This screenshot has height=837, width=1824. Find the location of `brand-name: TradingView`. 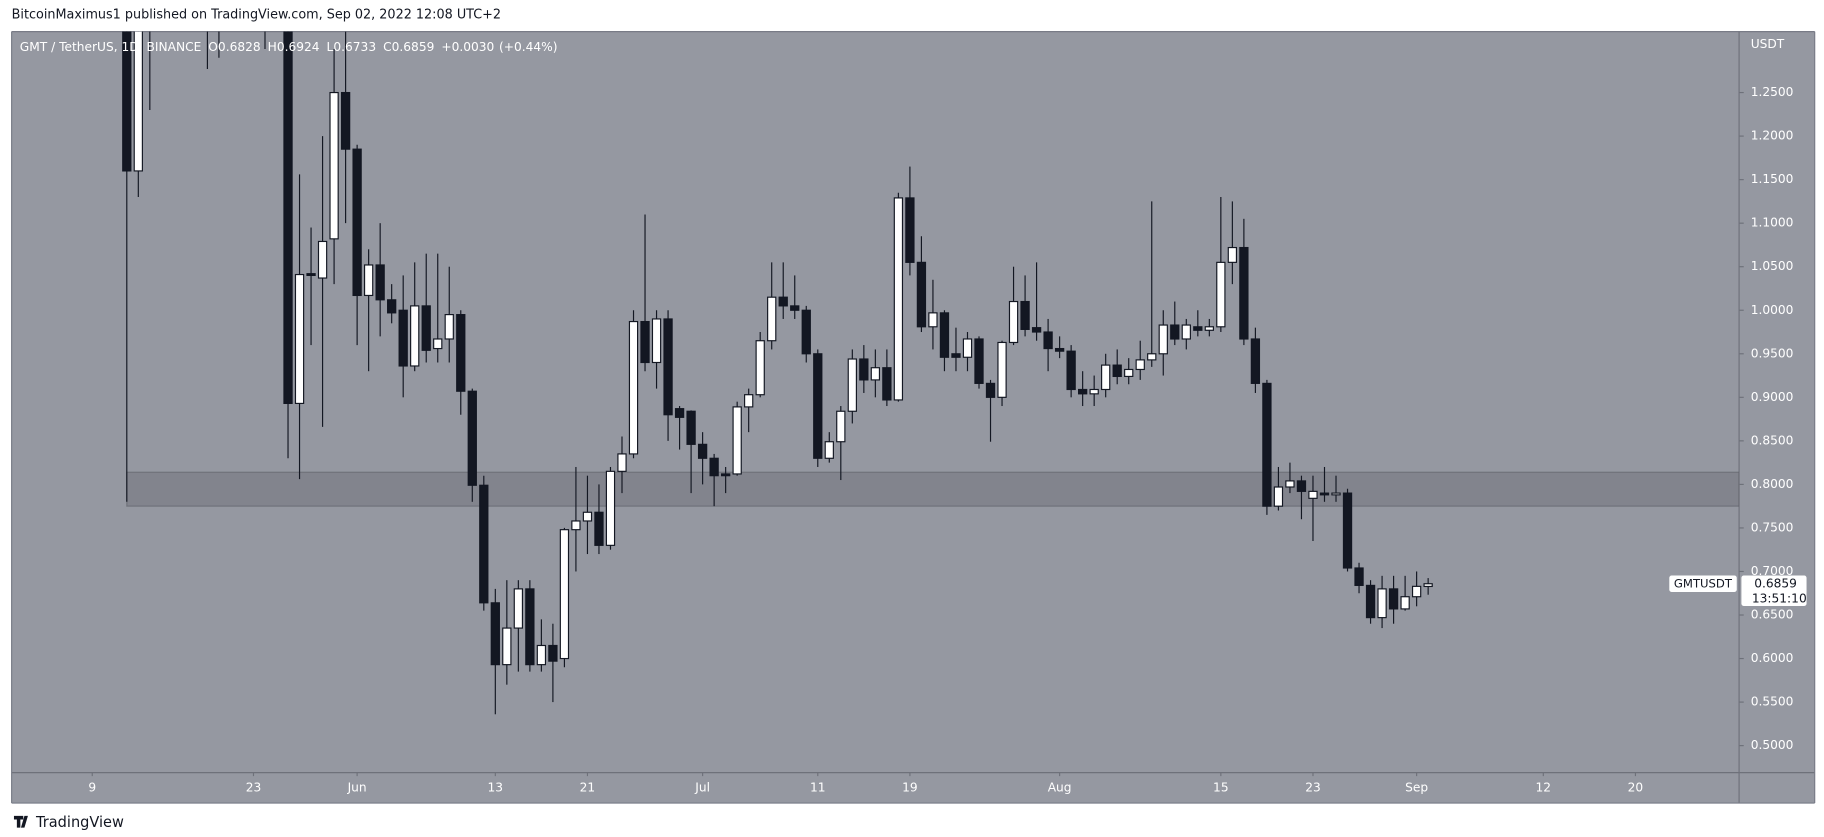

brand-name: TradingView is located at coordinates (79, 822).